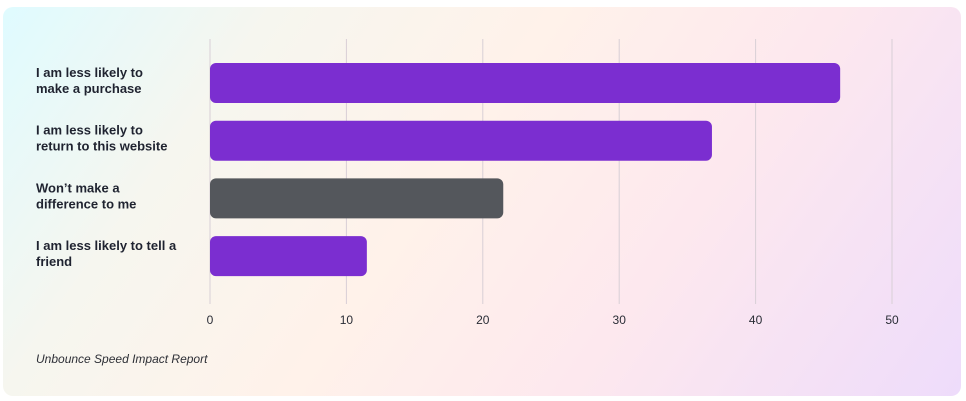 The width and height of the screenshot is (966, 401). Describe the element at coordinates (86, 195) in the screenshot. I see `category-label: Won’t make a difference to me` at that location.